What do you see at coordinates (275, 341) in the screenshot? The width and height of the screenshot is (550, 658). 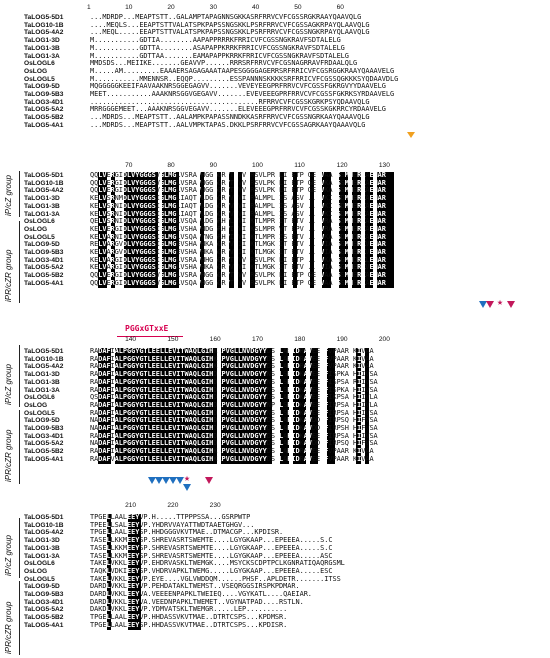 I see `position-ruler-3: 140 150 160 170 180 190 200` at bounding box center [275, 341].